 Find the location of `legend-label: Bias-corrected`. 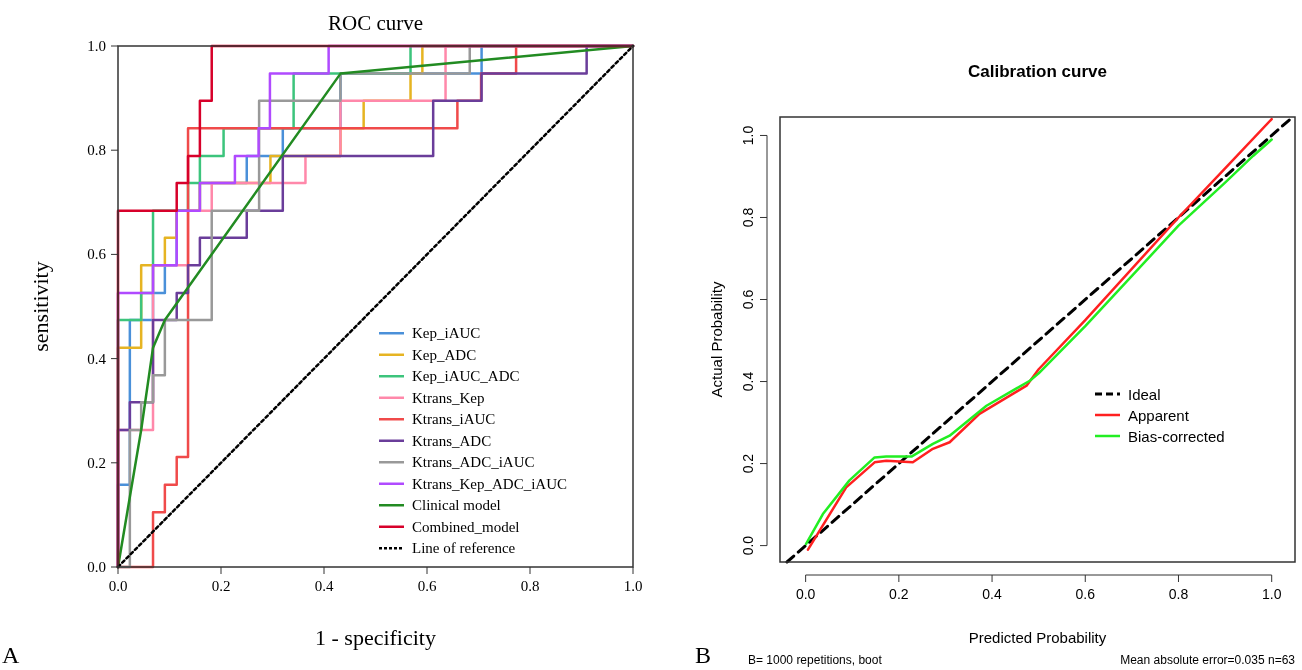

legend-label: Bias-corrected is located at coordinates (1176, 436).